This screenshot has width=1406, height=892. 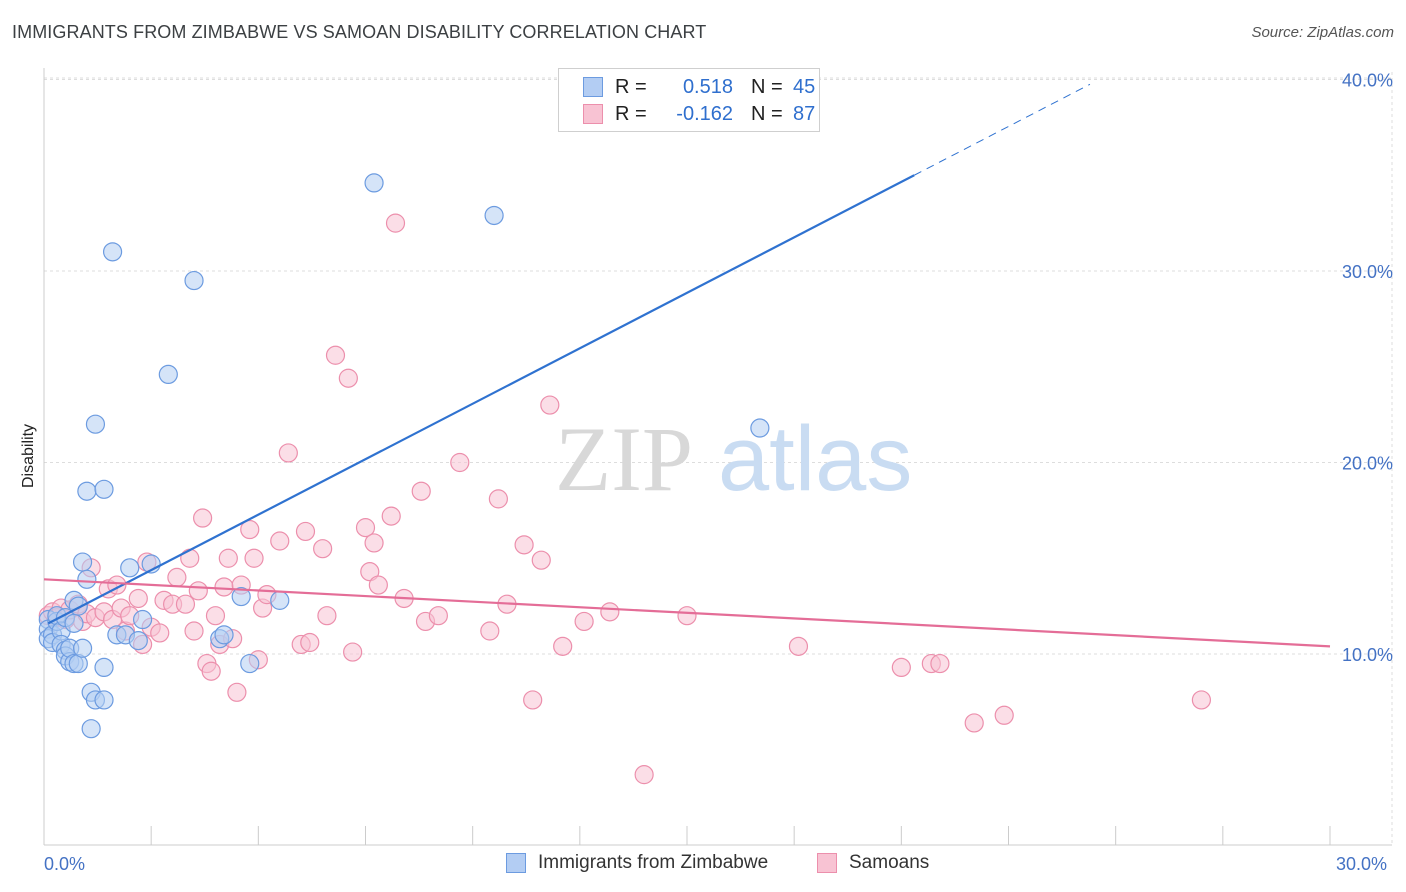 What do you see at coordinates (1367, 368) in the screenshot?
I see `y-tick-labels: 10.0% 20.0% 30.0% 40.0%` at bounding box center [1367, 368].